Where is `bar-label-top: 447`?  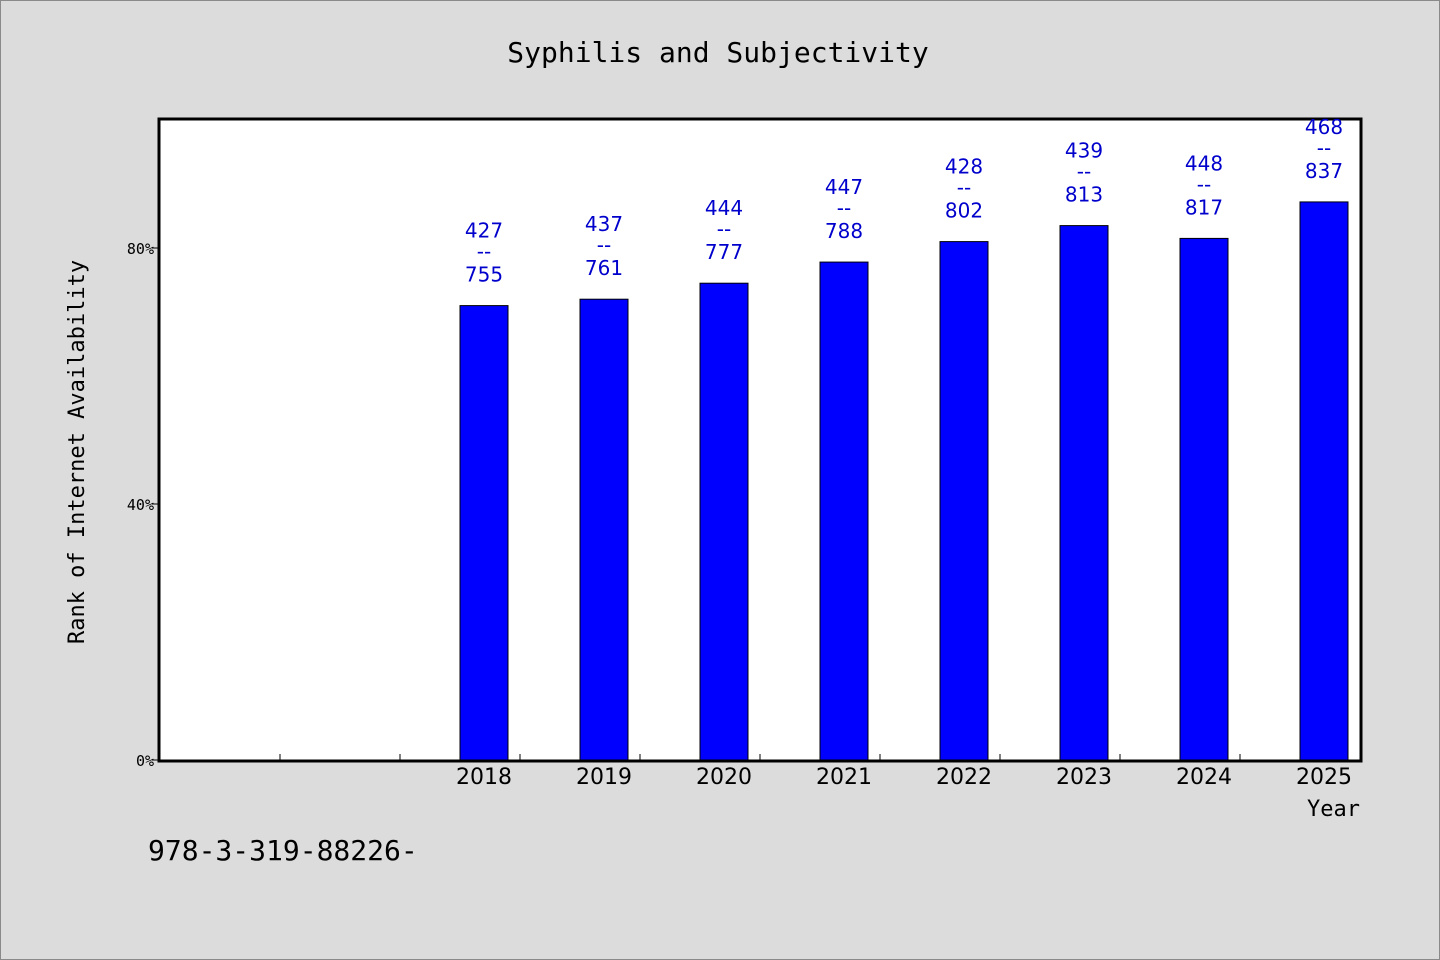
bar-label-top: 447 is located at coordinates (844, 187).